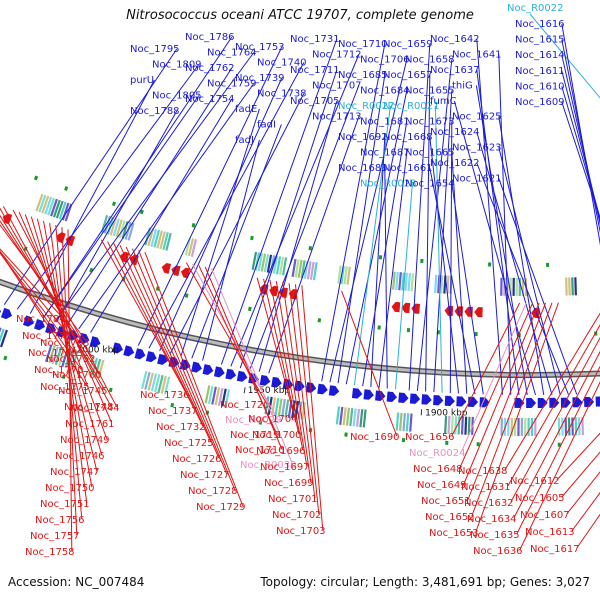  I want to click on forward-label: Noc_1705, so click(315, 101).